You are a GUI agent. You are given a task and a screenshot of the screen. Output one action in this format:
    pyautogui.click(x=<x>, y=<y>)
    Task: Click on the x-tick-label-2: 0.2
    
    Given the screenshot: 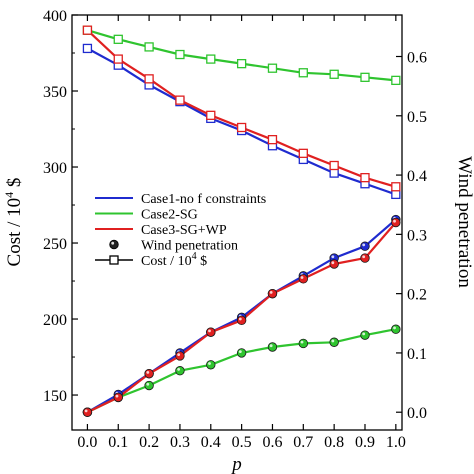 What is the action you would take?
    pyautogui.click(x=149, y=442)
    